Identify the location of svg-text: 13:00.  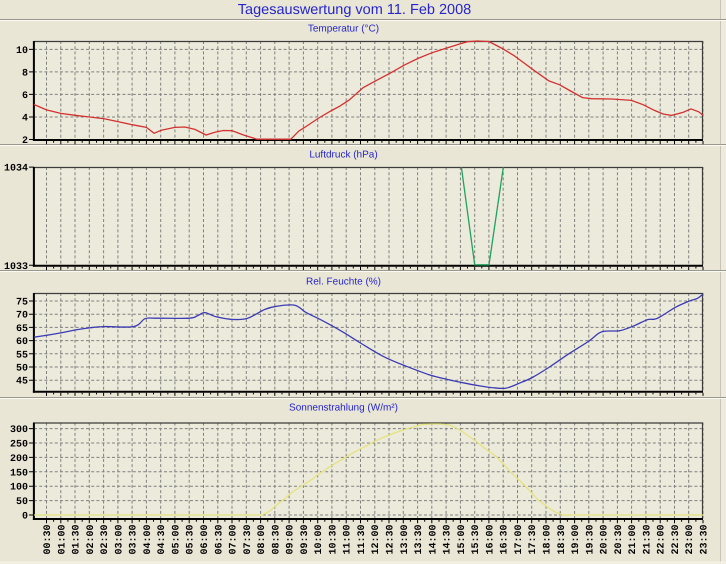
(405, 540).